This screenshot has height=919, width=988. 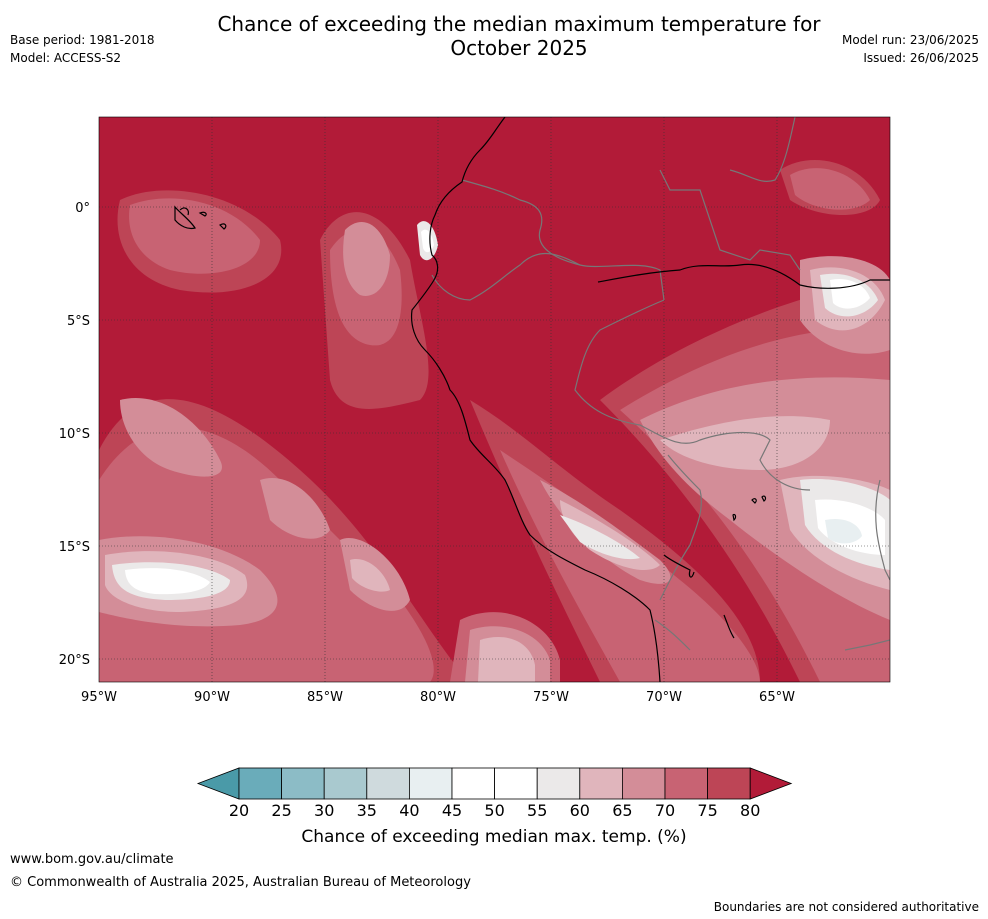 What do you see at coordinates (82, 49) in the screenshot?
I see `model-info: Base period: 1981-2018 Model: ACCESS-S2` at bounding box center [82, 49].